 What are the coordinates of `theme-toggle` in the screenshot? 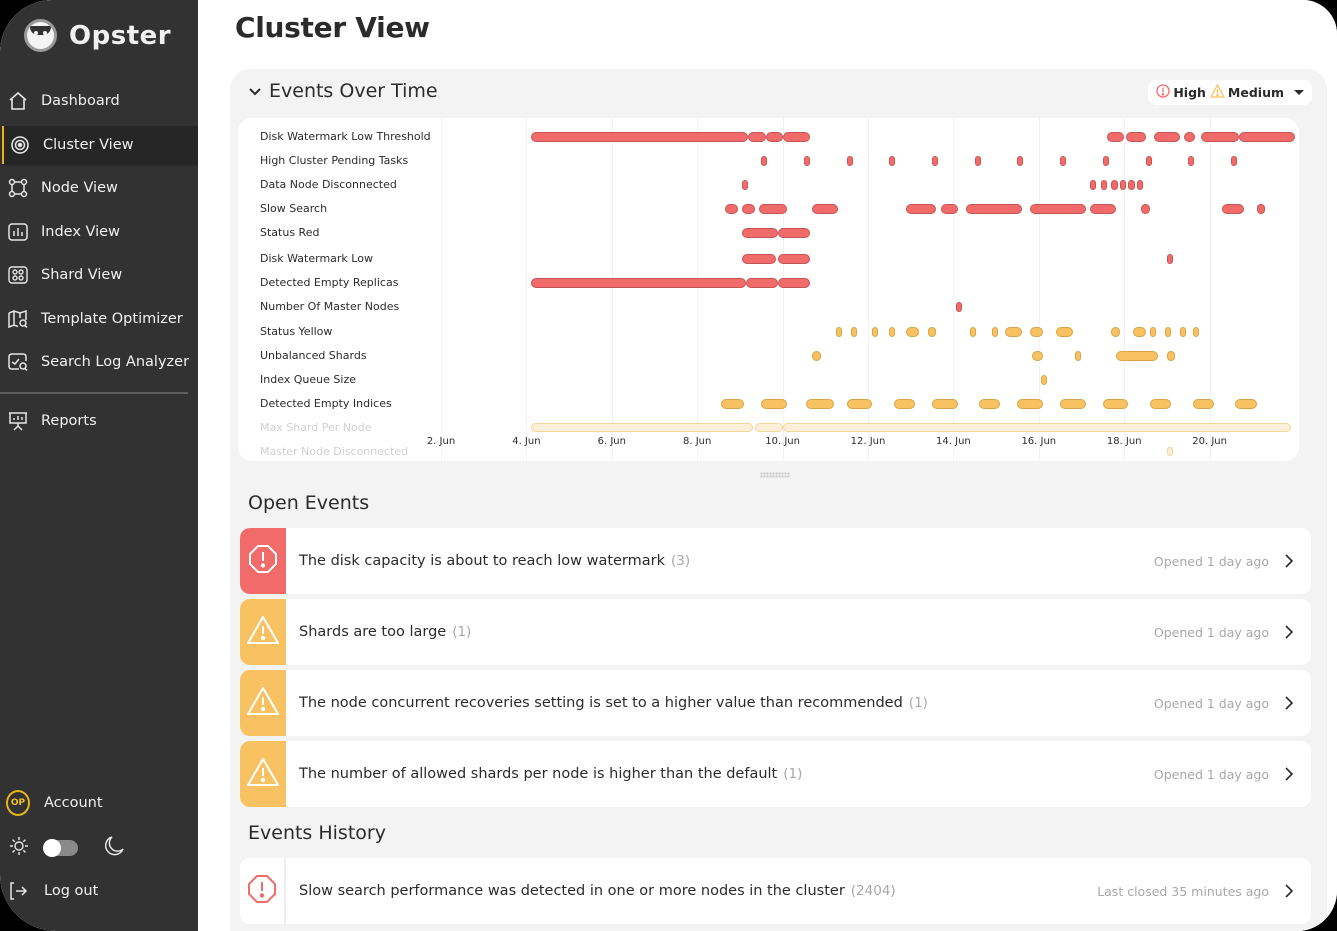 It's located at (60, 848).